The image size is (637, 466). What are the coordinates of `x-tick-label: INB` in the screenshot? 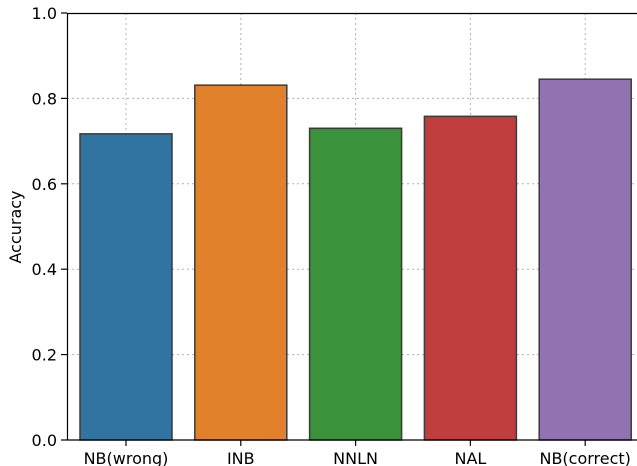 It's located at (241, 457).